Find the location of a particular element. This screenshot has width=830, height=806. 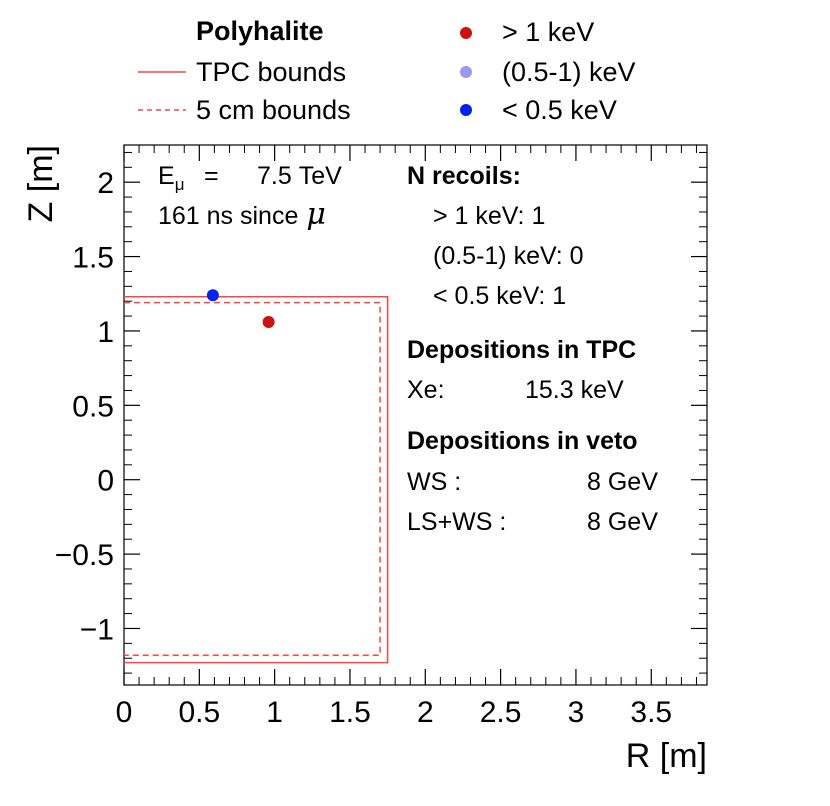

legend-marker-mid is located at coordinates (466, 72).